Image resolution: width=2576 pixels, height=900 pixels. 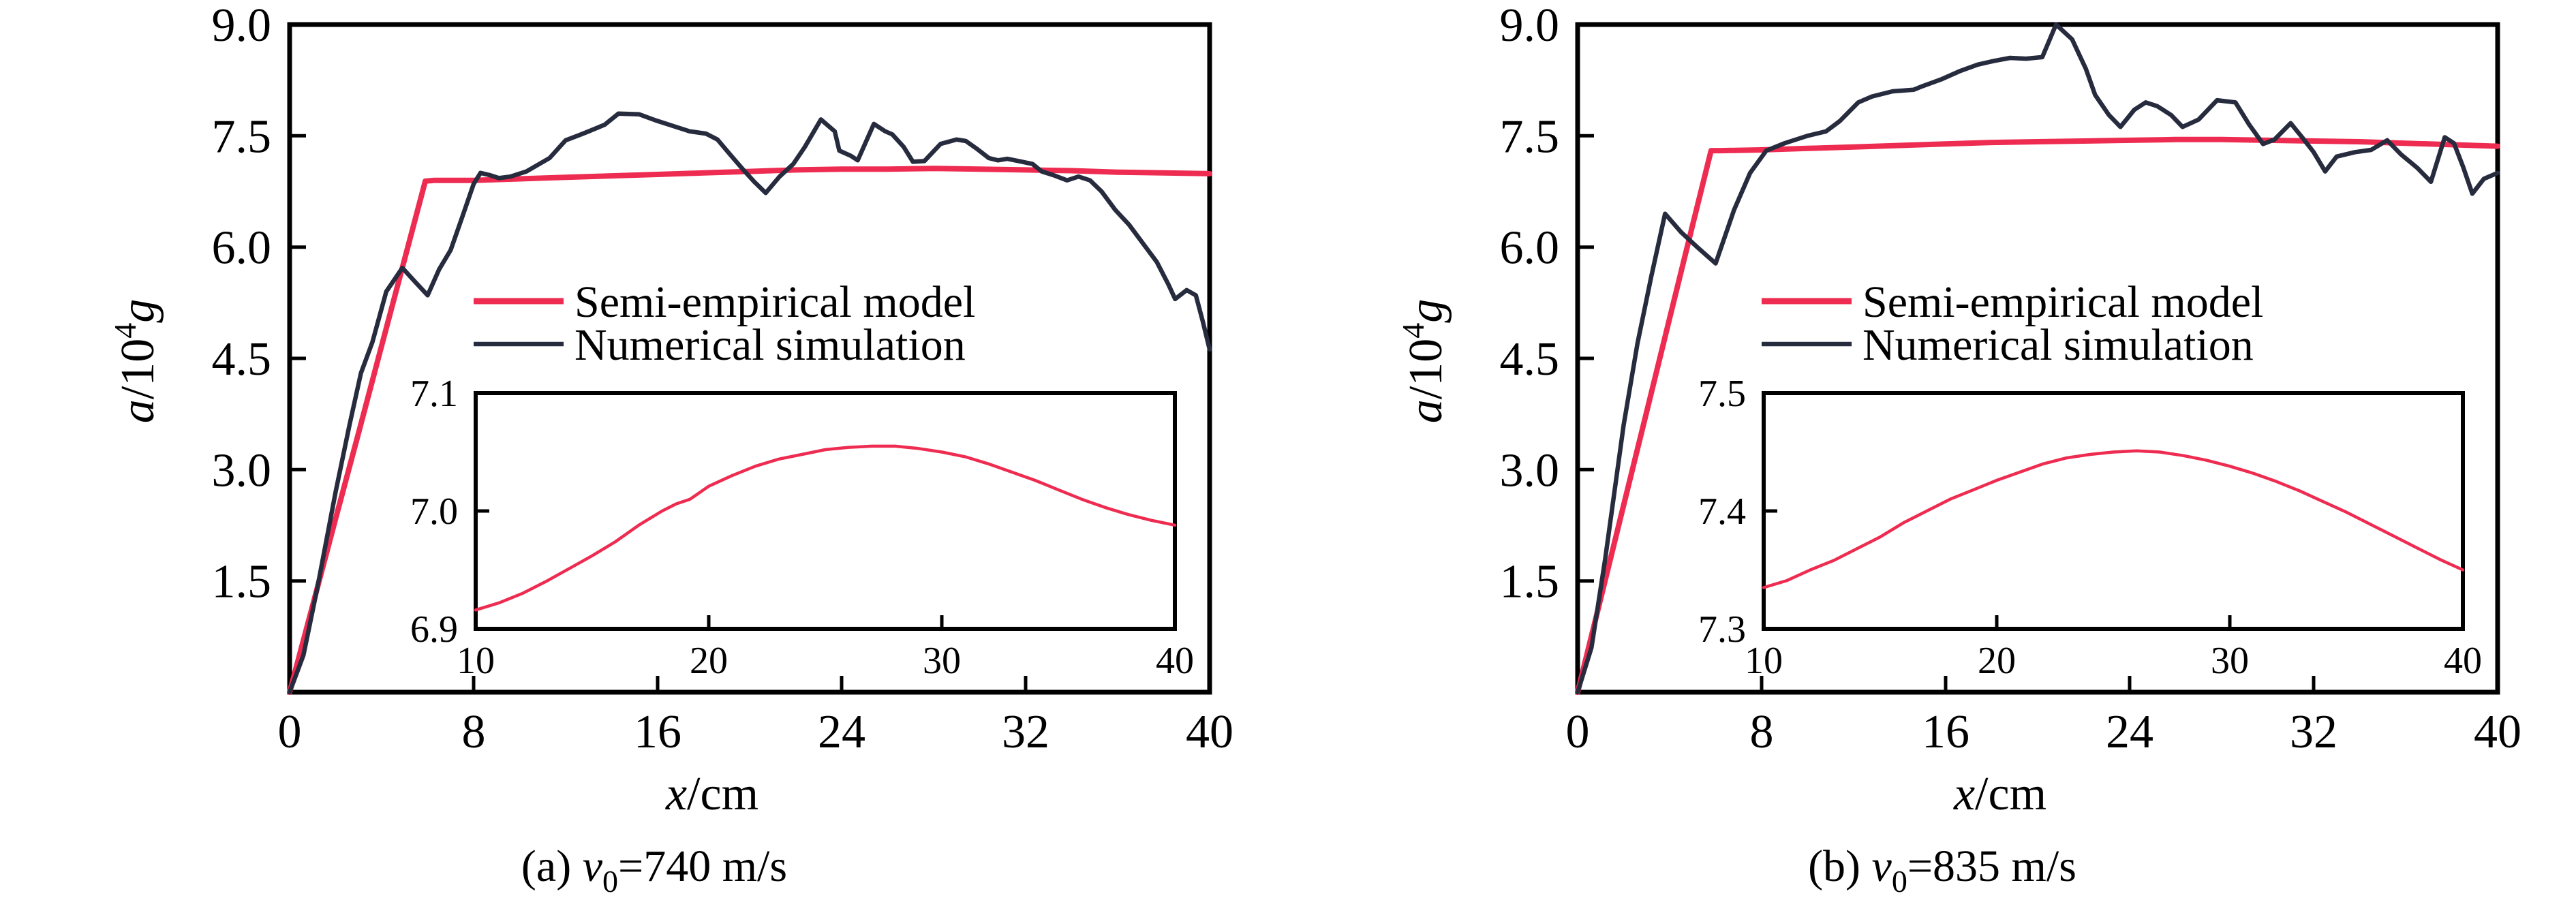 What do you see at coordinates (1942, 870) in the screenshot?
I see `caption: (b) v0=835 m/s` at bounding box center [1942, 870].